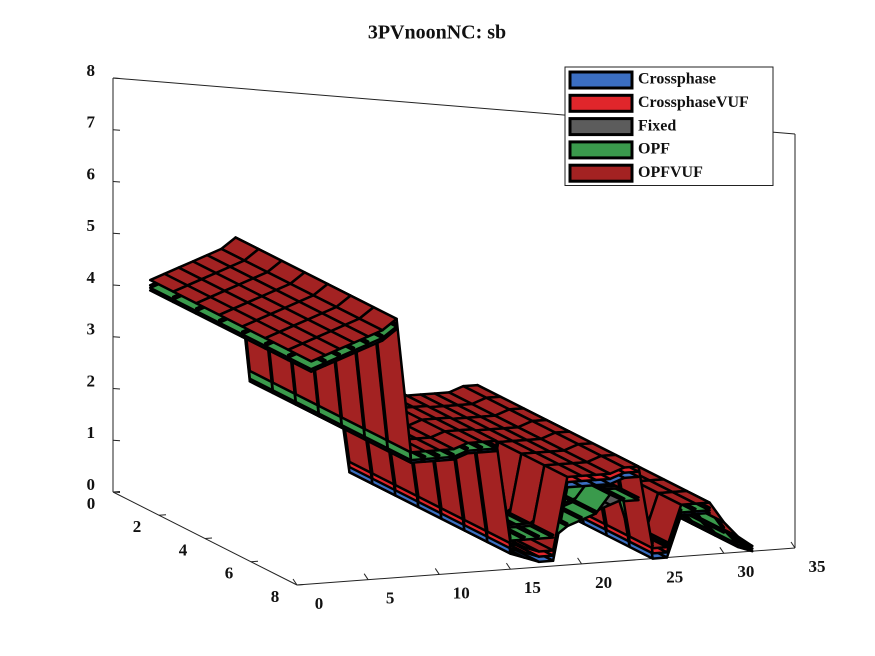 The image size is (875, 656). What do you see at coordinates (183, 549) in the screenshot?
I see `y-tick-label: 4` at bounding box center [183, 549].